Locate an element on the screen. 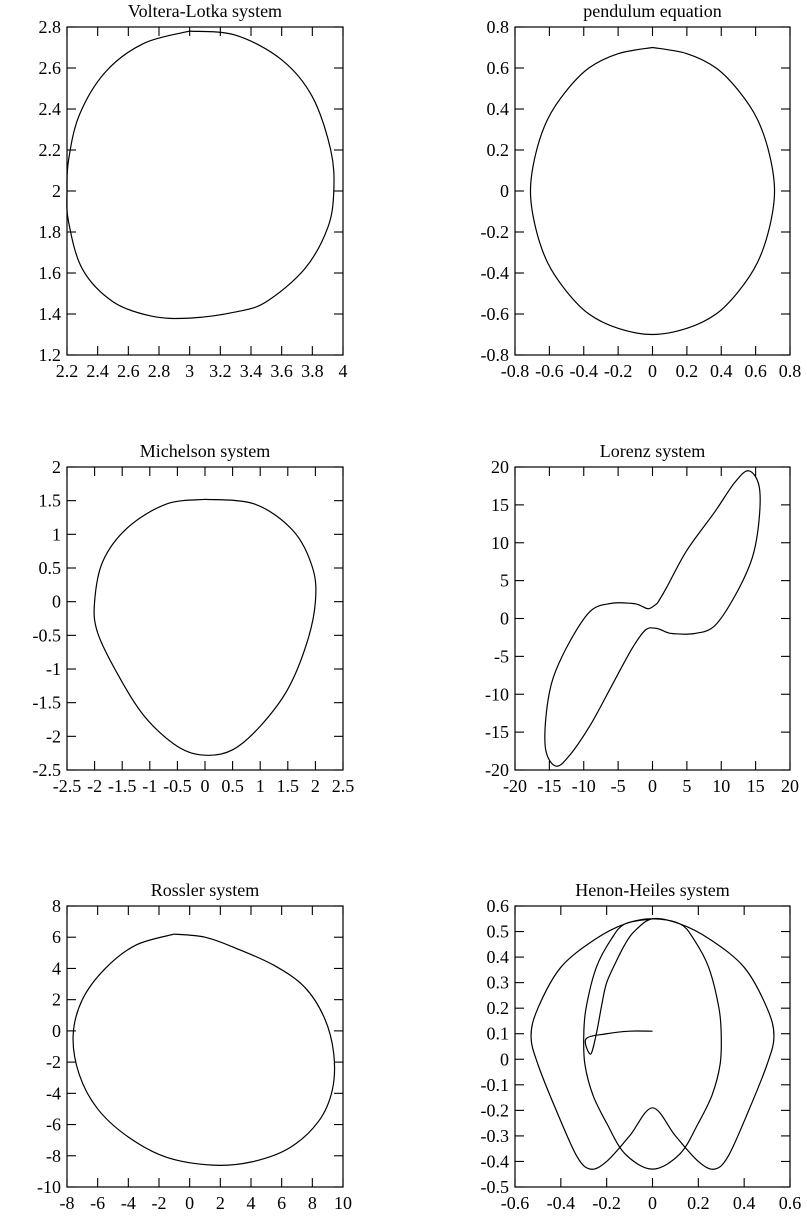 This screenshot has width=807, height=1217. y-tick-label: -10 is located at coordinates (497, 694).